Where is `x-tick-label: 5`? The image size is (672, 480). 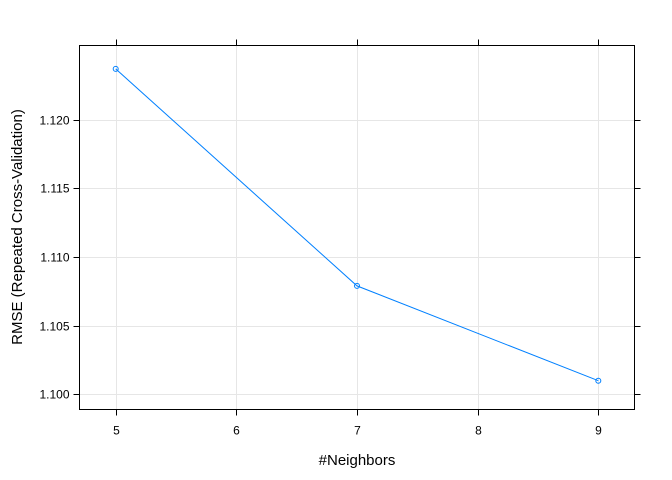 x-tick-label: 5 is located at coordinates (116, 431).